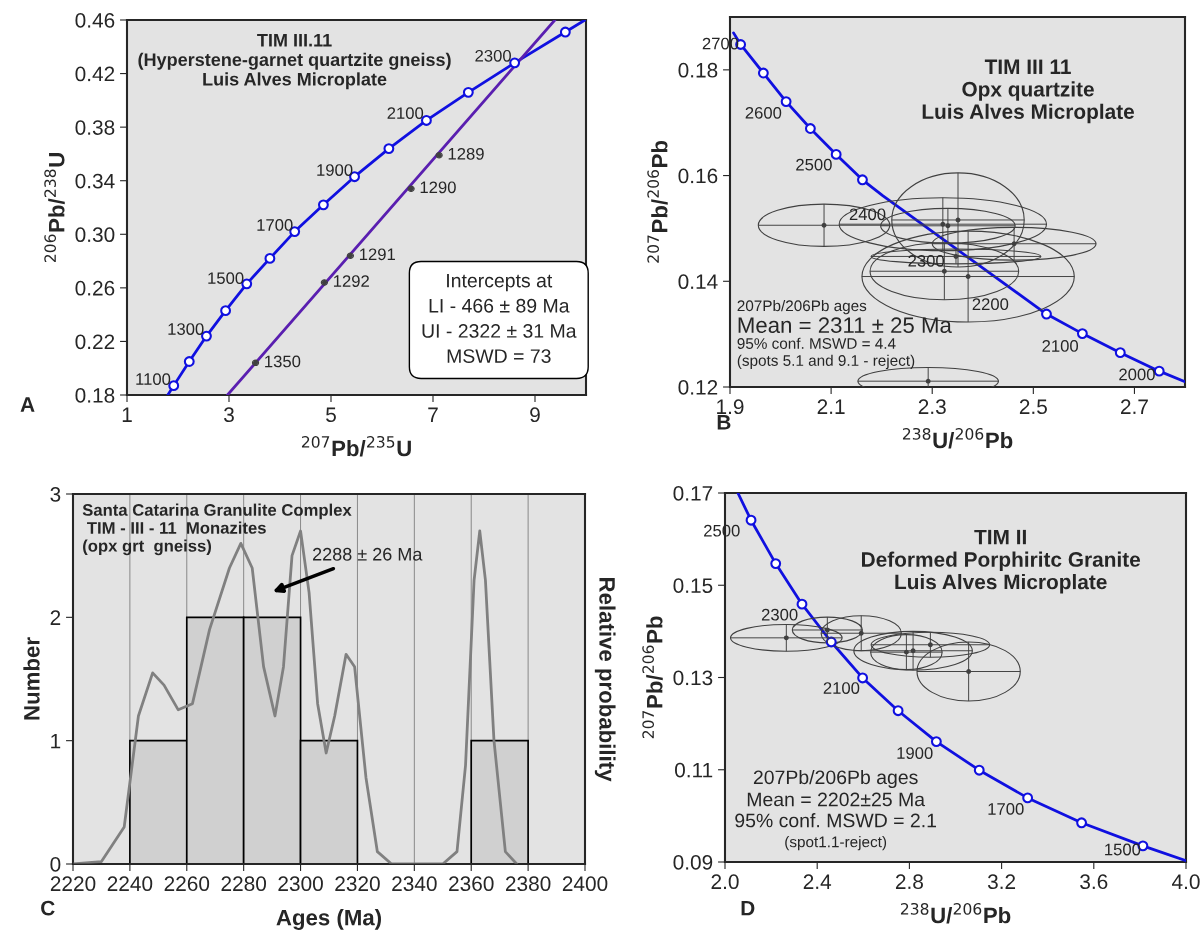  I want to click on y-tick-label: 0.13, so click(693, 678).